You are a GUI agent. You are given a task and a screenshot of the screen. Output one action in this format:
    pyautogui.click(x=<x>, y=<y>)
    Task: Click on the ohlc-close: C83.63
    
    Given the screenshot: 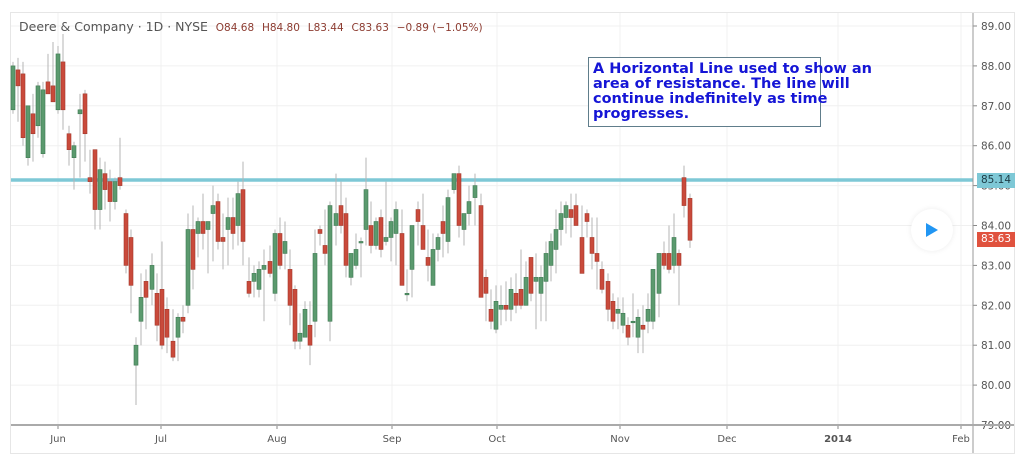 What is the action you would take?
    pyautogui.click(x=370, y=28)
    